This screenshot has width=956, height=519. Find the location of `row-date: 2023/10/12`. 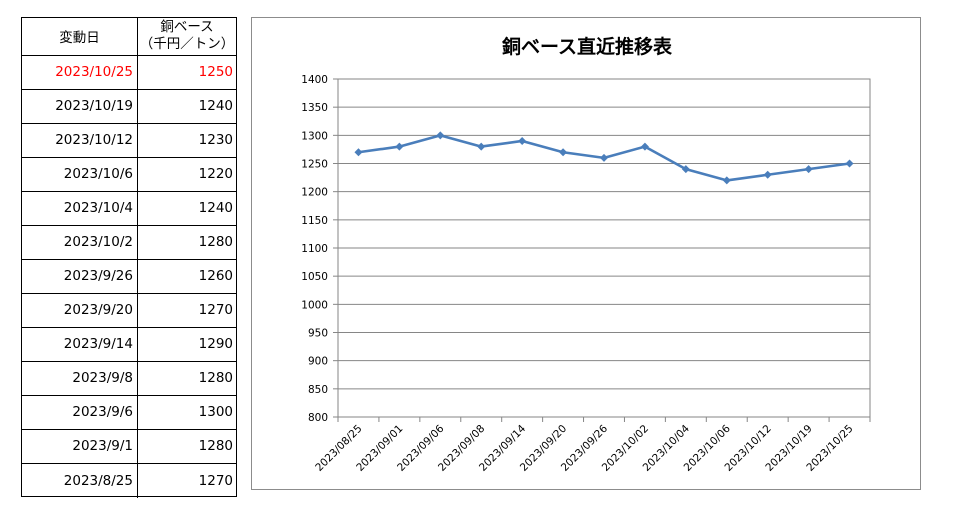

row-date: 2023/10/12 is located at coordinates (80, 140).